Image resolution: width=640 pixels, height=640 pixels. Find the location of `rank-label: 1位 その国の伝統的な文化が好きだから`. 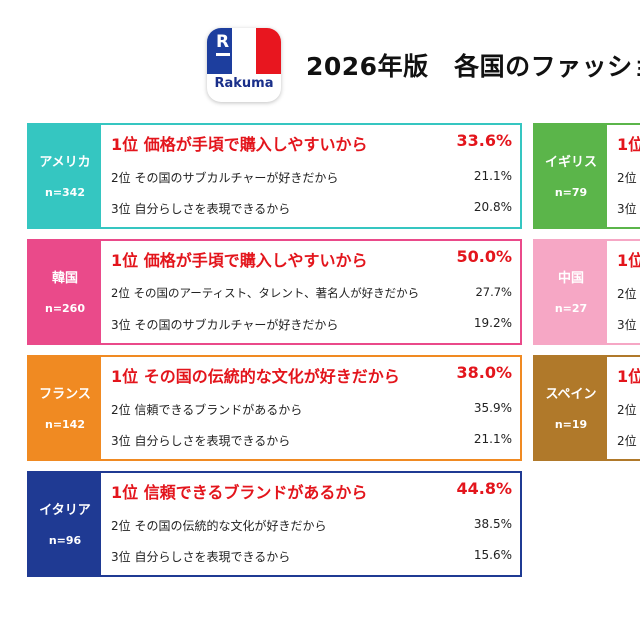

rank-label: 1位 その国の伝統的な文化が好きだから is located at coordinates (255, 376).